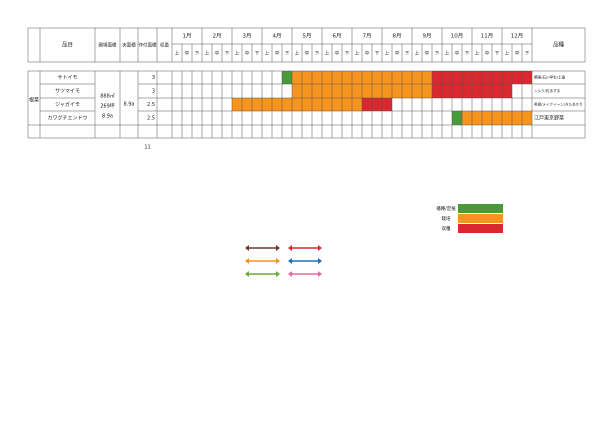 This screenshot has height=428, width=600. What do you see at coordinates (217, 36) in the screenshot?
I see `month-label: 2月` at bounding box center [217, 36].